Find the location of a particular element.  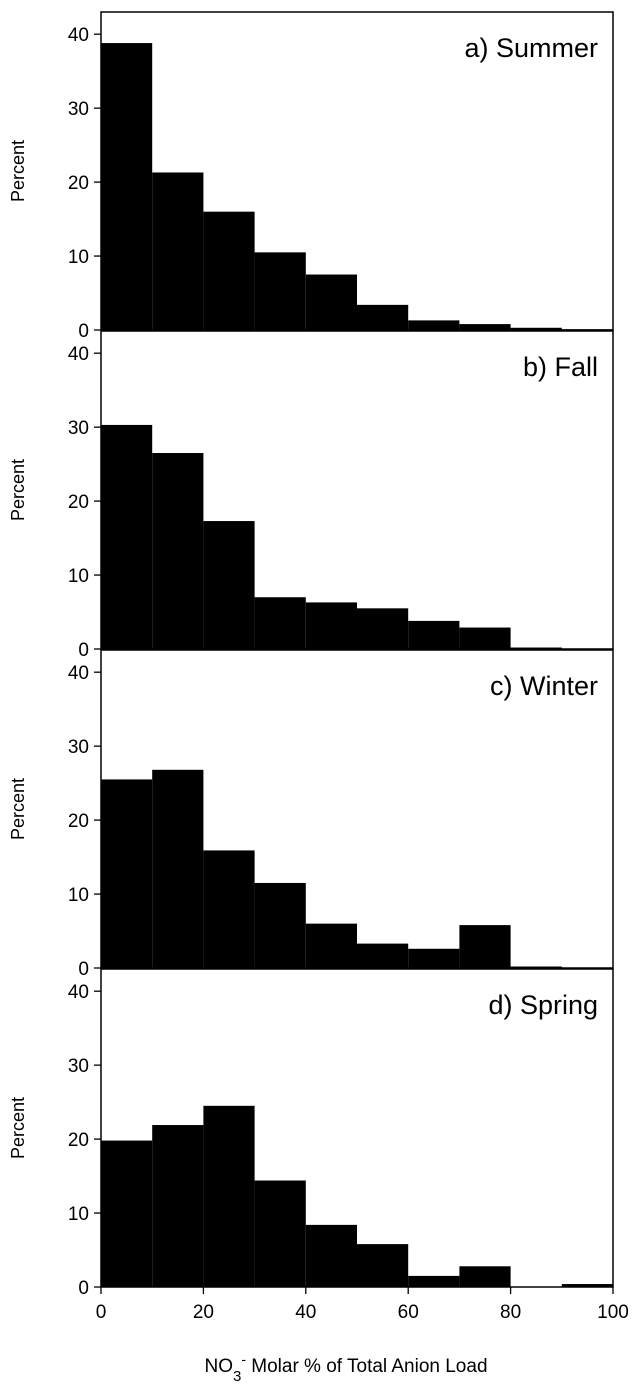

x-axis: 0 20 40 60 80 100 is located at coordinates (362, 1305).